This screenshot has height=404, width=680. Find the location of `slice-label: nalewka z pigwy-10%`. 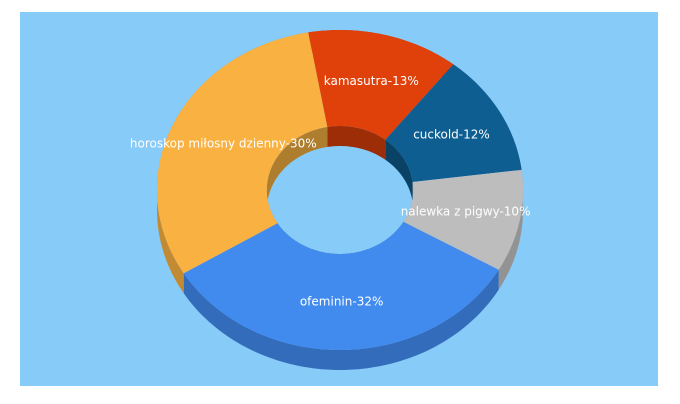

slice-label: nalewka z pigwy-10% is located at coordinates (466, 212).